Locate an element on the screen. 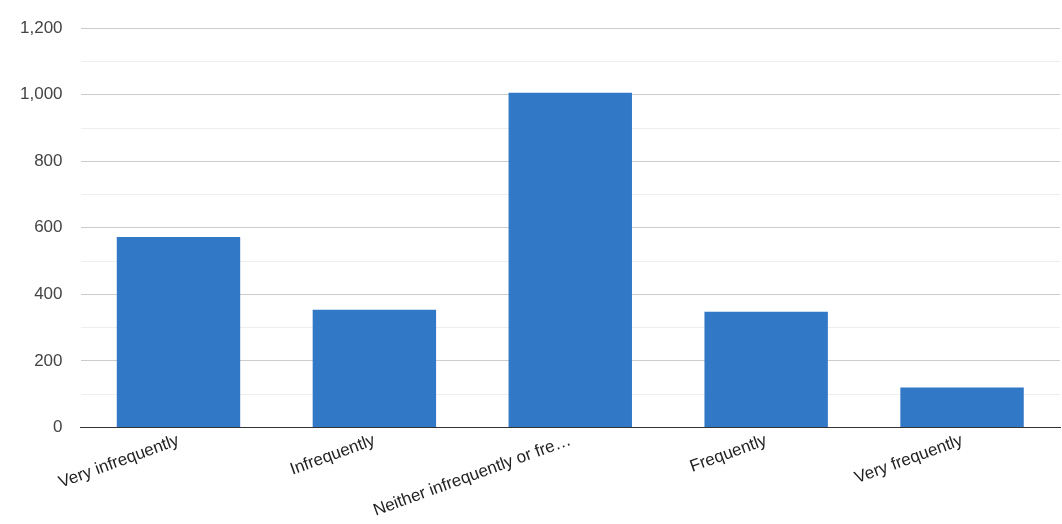 The height and width of the screenshot is (524, 1062). y-tick-label: 0 is located at coordinates (58, 427).